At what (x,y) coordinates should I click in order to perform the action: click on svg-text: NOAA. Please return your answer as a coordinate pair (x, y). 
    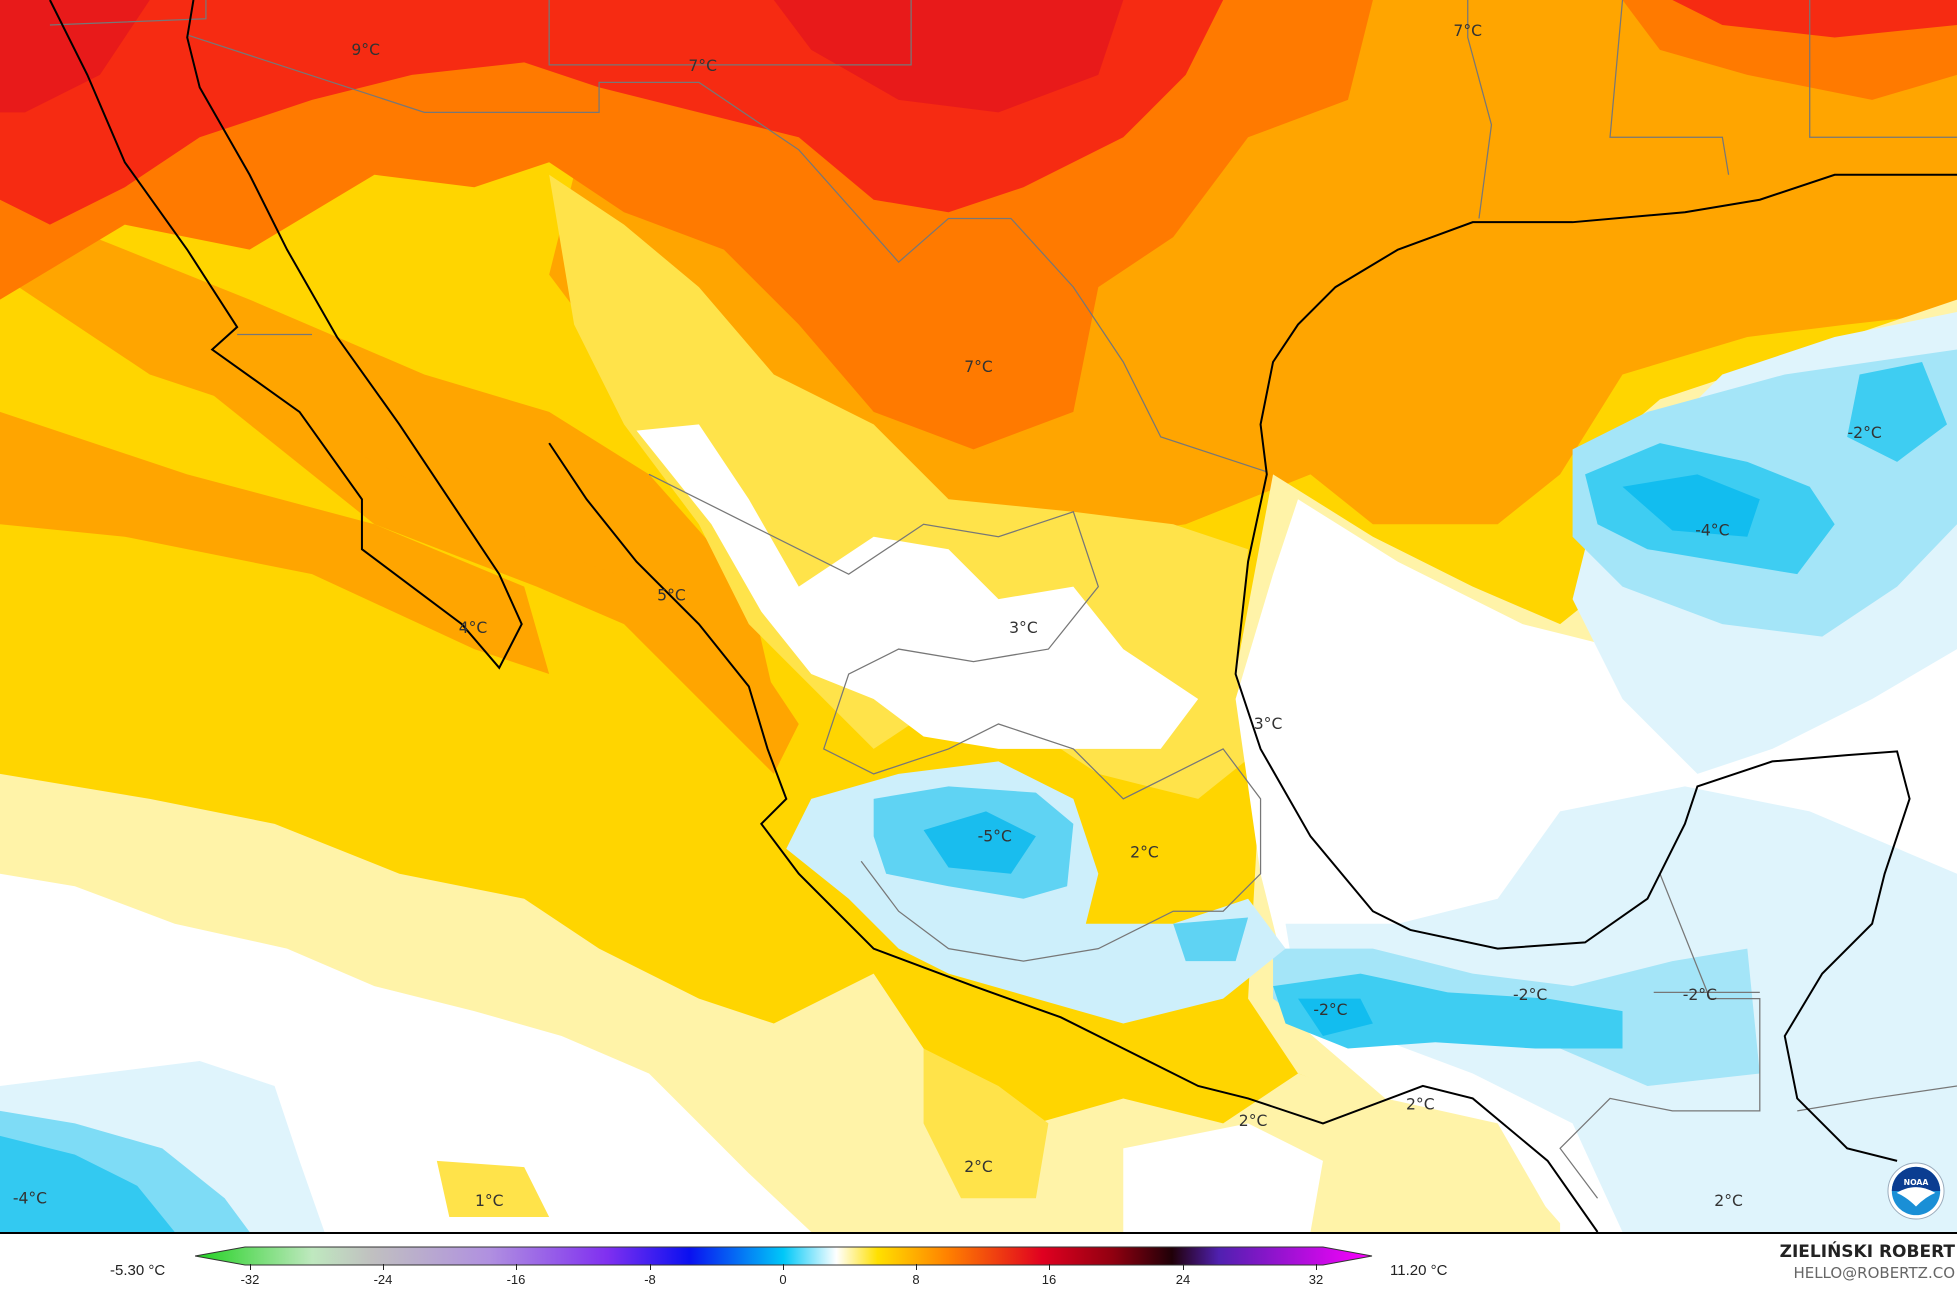
    Looking at the image, I should click on (1916, 1182).